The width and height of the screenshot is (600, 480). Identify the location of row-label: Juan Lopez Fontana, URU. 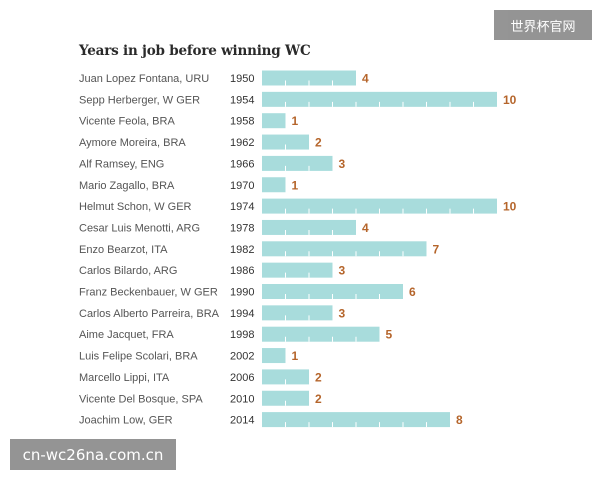
(144, 79).